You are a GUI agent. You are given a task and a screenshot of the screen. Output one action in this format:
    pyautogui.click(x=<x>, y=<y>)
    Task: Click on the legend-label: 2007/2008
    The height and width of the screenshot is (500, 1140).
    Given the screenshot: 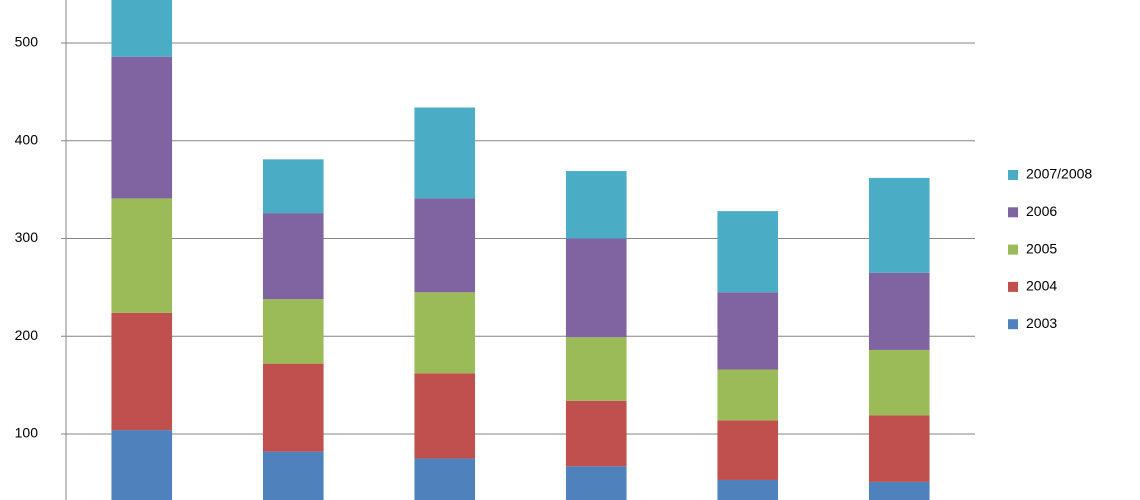 What is the action you would take?
    pyautogui.click(x=1059, y=174)
    